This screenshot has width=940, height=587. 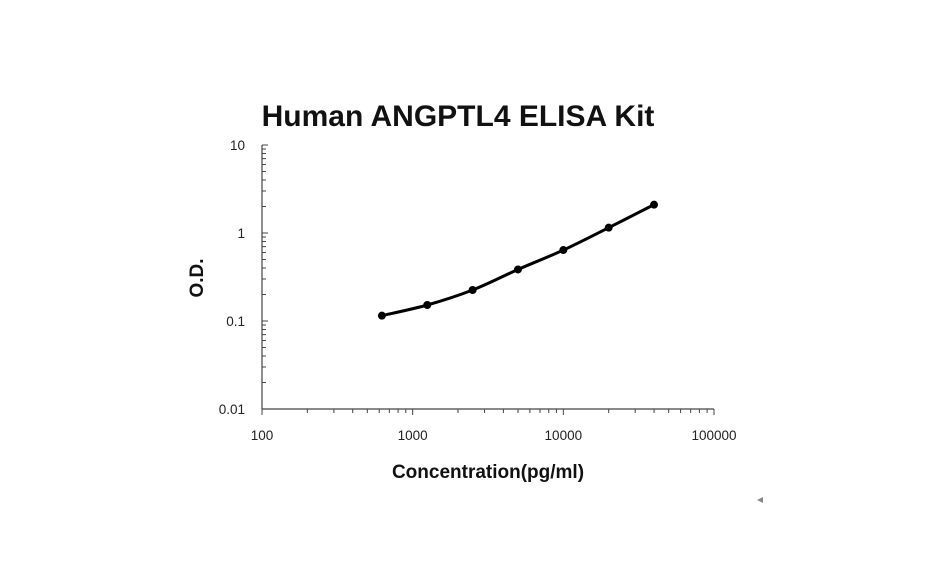 What do you see at coordinates (232, 409) in the screenshot?
I see `y-tick-label: 0.01` at bounding box center [232, 409].